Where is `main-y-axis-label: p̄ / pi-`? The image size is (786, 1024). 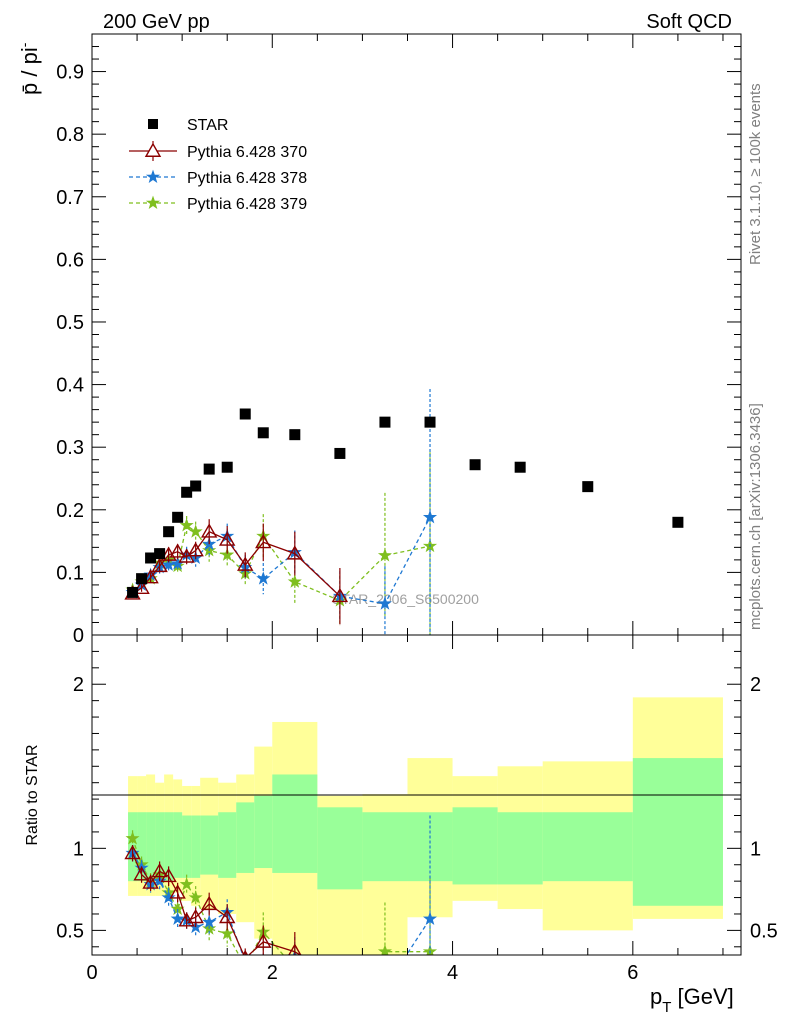 main-y-axis-label: p̄ / pi- is located at coordinates (29, 68).